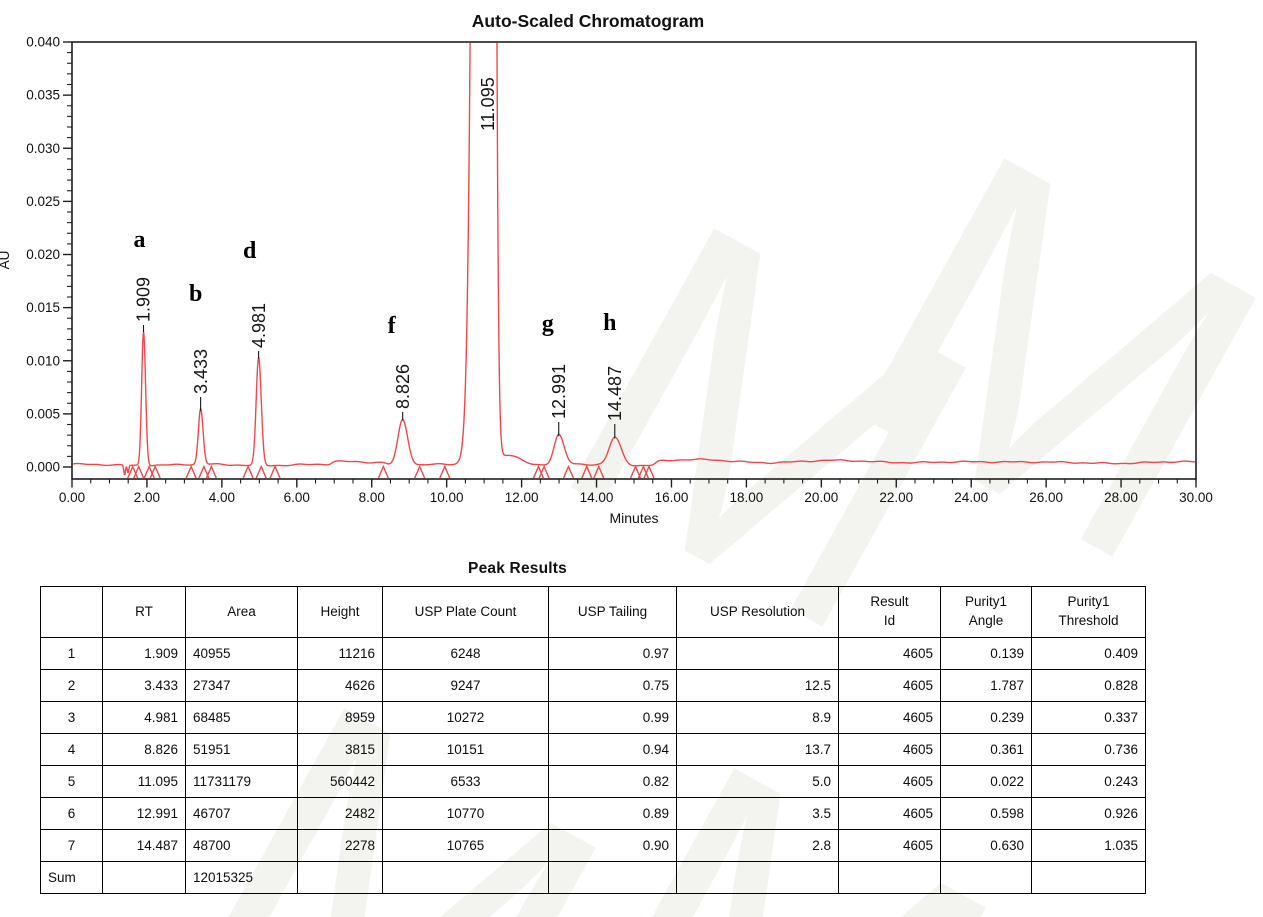 Image resolution: width=1263 pixels, height=917 pixels. I want to click on y-tick-label: 0.035, so click(43, 95).